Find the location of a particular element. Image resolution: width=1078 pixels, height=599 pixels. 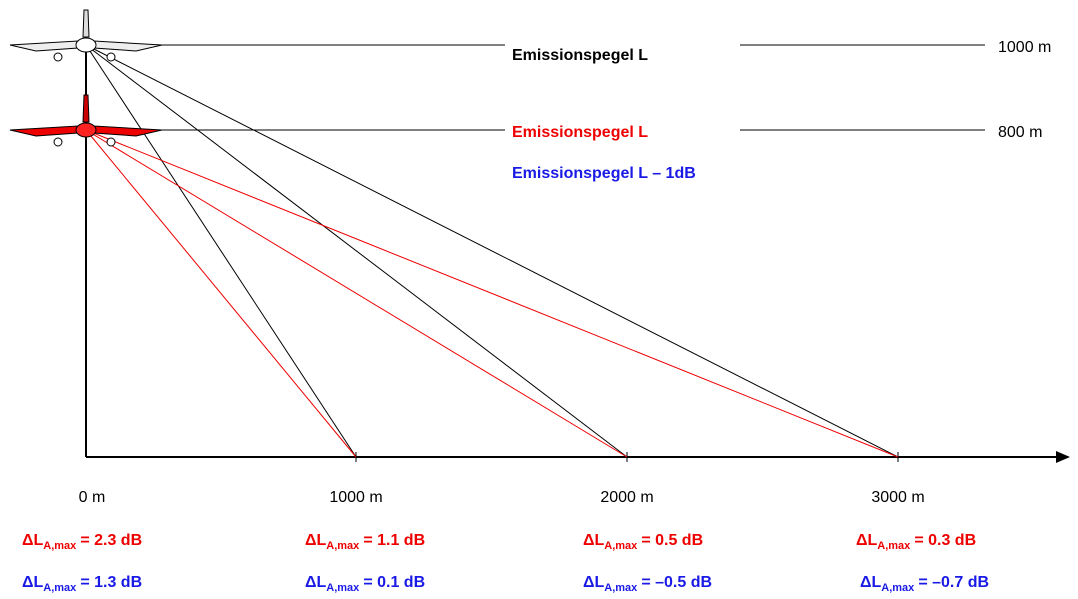

plane-red is located at coordinates (86, 120).